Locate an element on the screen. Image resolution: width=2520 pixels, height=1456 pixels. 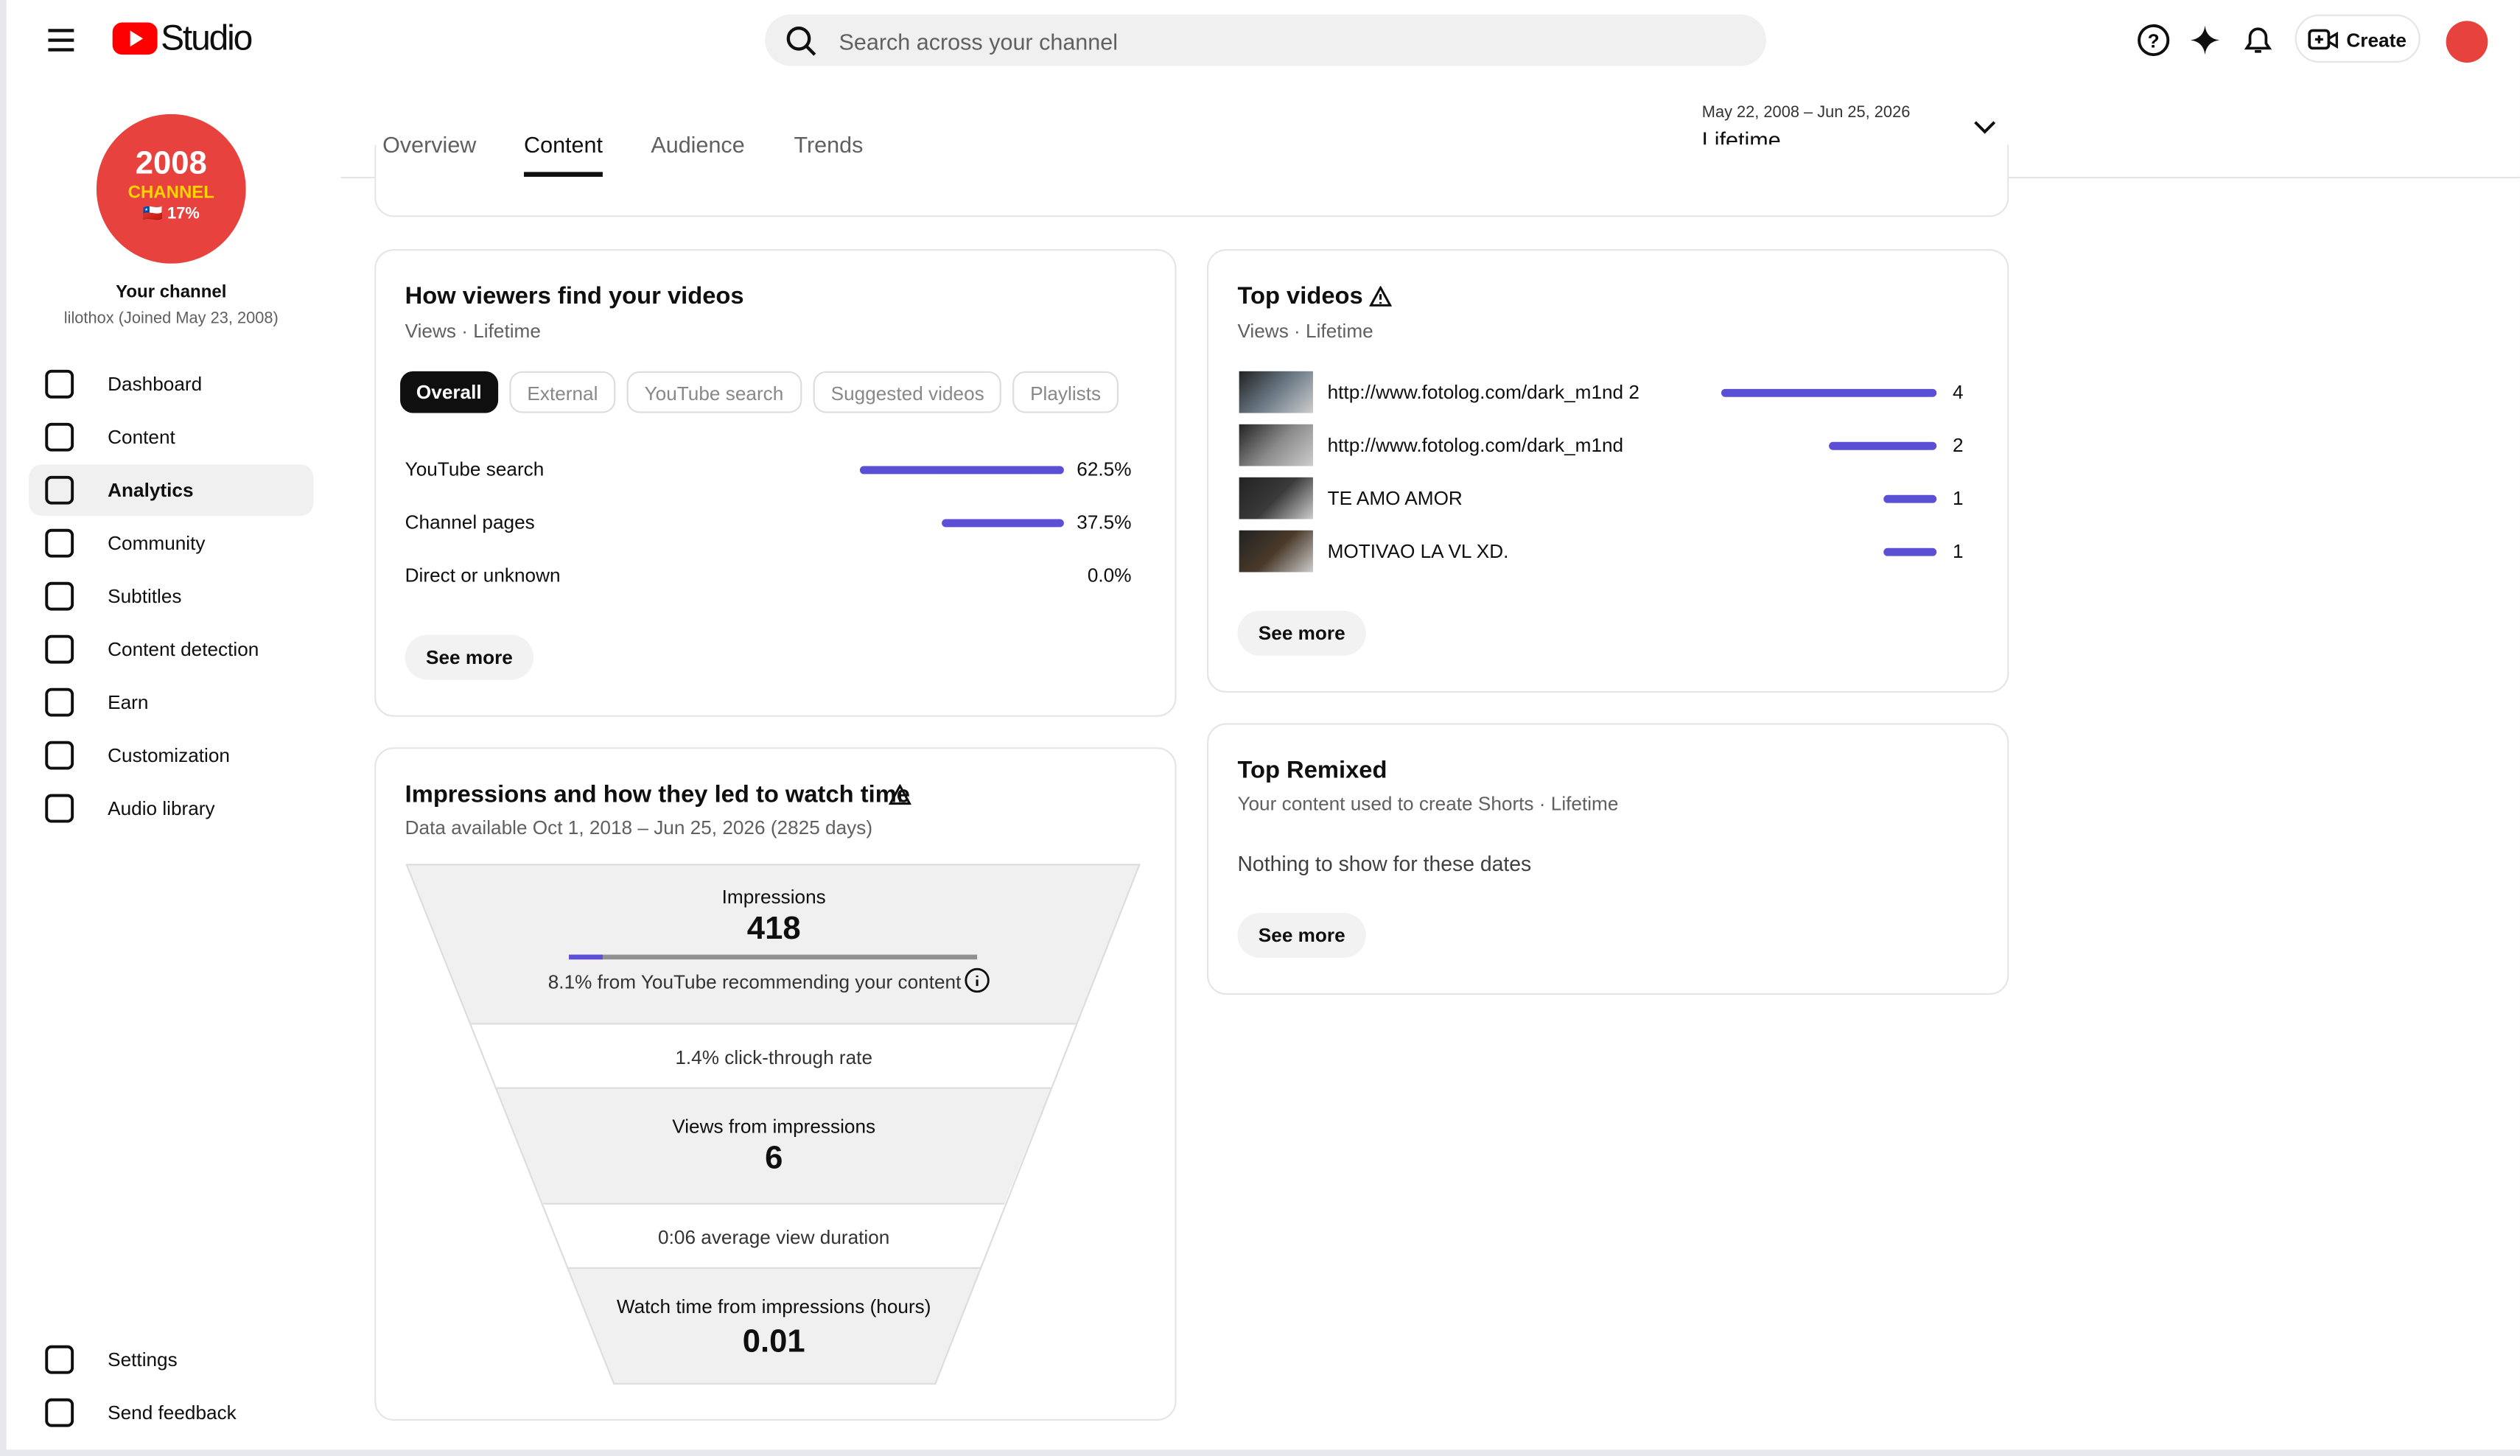
partial-card is located at coordinates (1191, 180).